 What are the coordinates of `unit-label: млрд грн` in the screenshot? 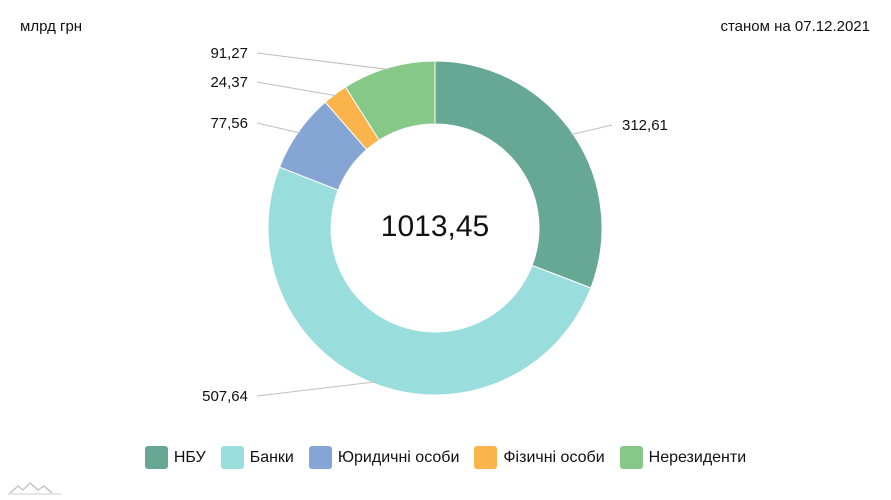 It's located at (51, 26).